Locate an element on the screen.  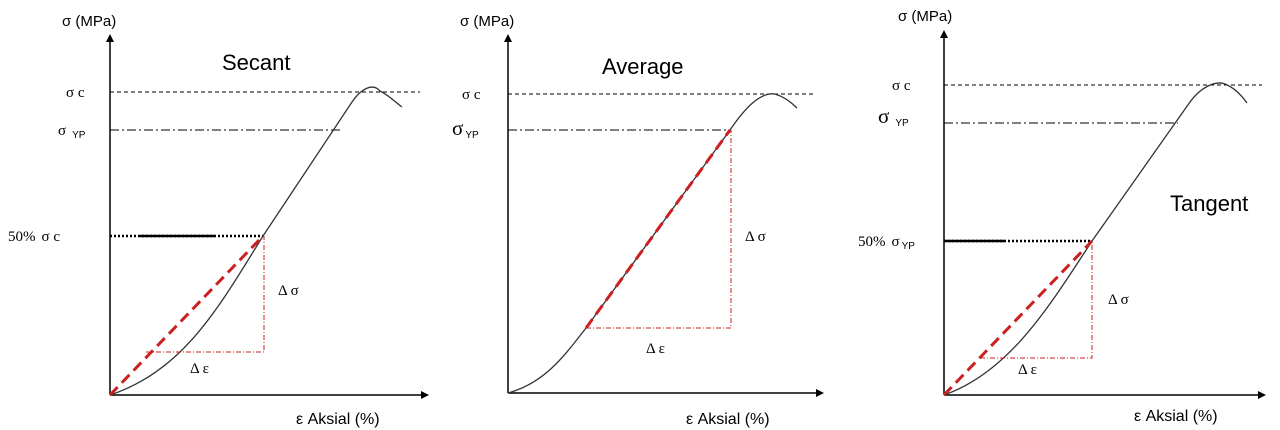
half-level-label: 50% σ YP is located at coordinates (886, 243).